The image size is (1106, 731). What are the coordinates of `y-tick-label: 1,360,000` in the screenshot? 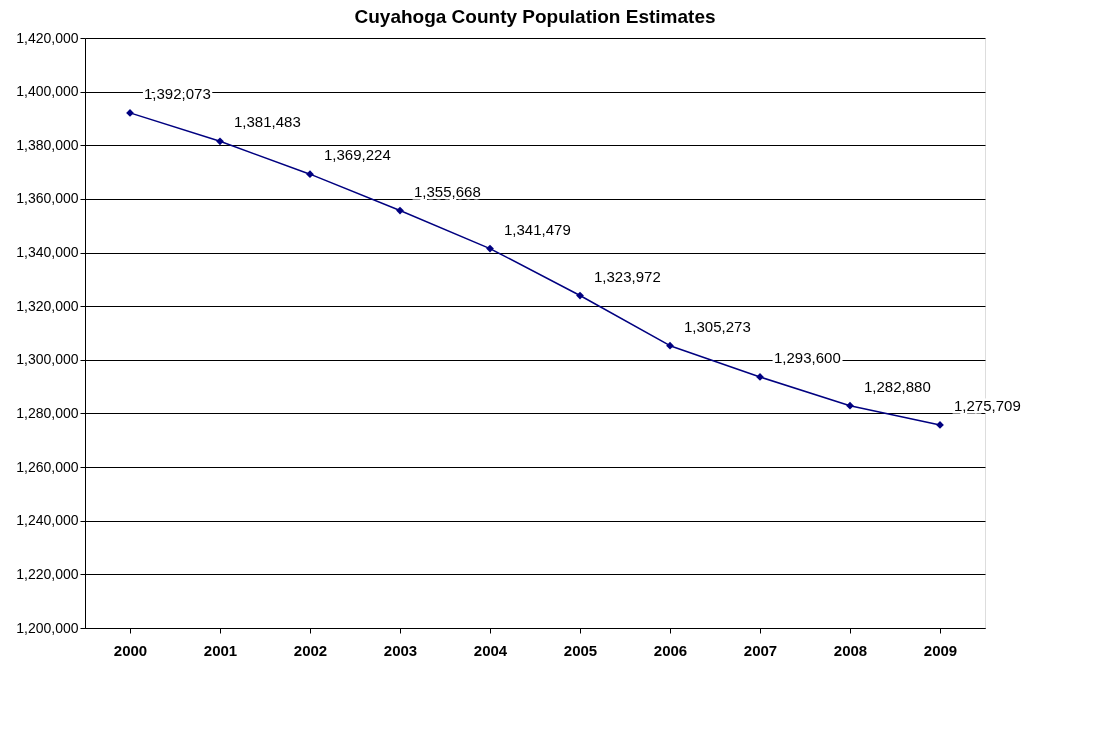 It's located at (47, 198).